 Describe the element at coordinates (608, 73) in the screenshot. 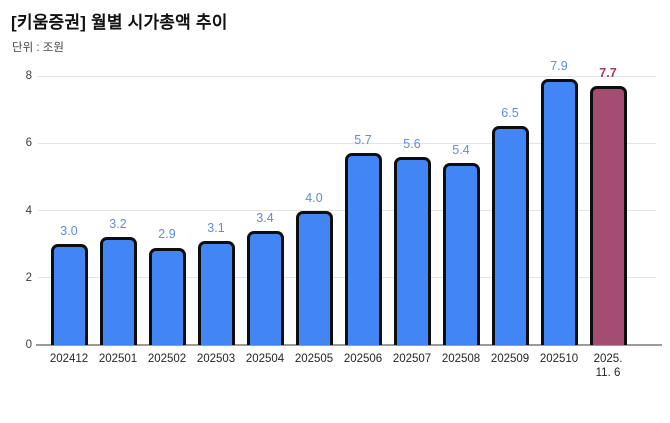

I see `bar-value-label: 7.7` at that location.